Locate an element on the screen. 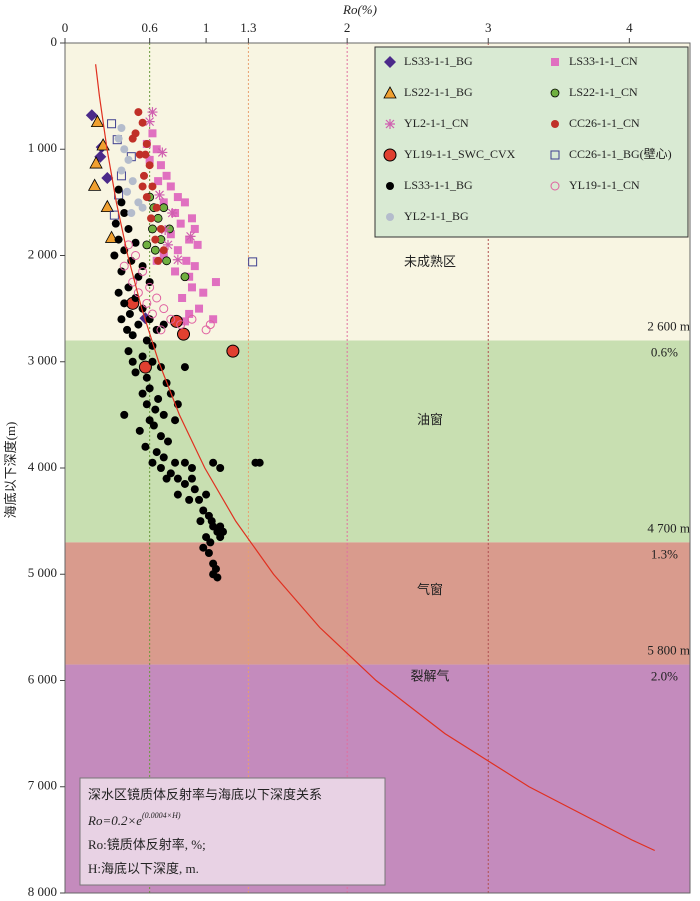  y-tick-label: 5 000 is located at coordinates (42, 572).